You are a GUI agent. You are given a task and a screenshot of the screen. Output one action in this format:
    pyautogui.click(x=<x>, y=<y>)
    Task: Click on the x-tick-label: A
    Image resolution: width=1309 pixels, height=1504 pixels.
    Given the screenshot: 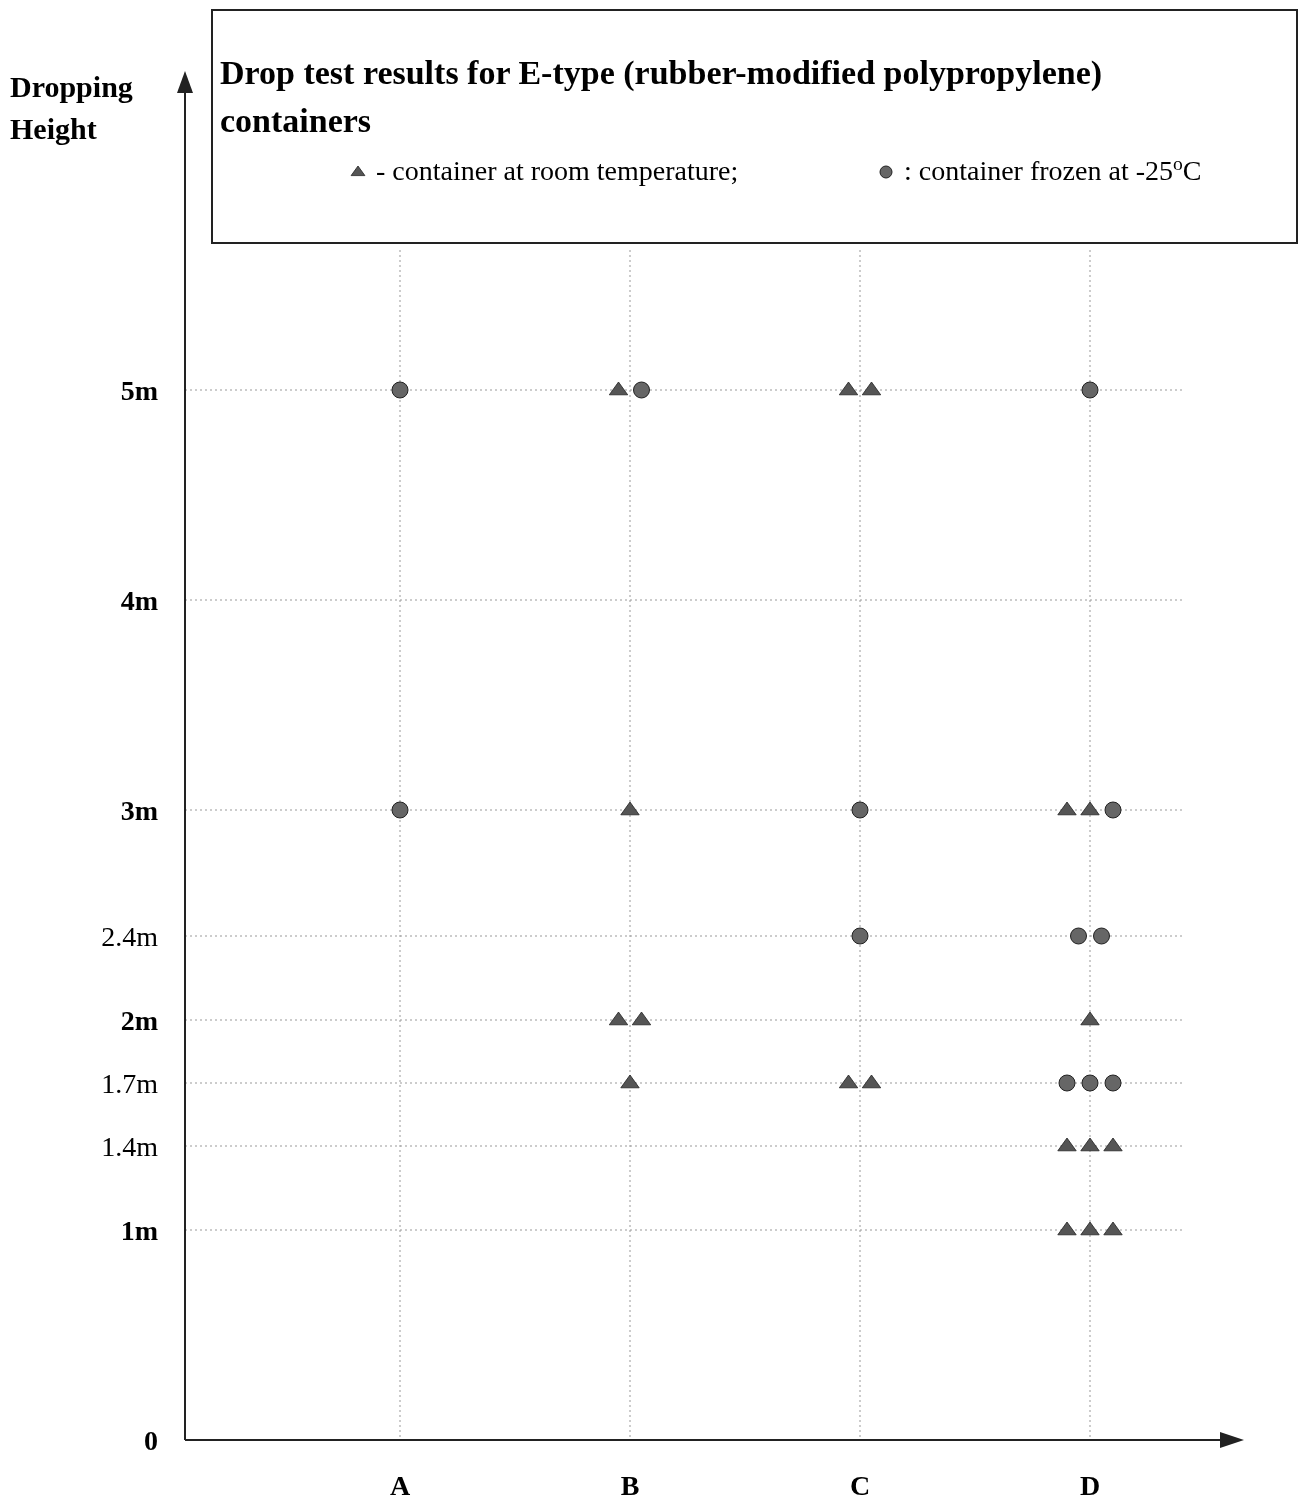 What is the action you would take?
    pyautogui.click(x=400, y=1485)
    